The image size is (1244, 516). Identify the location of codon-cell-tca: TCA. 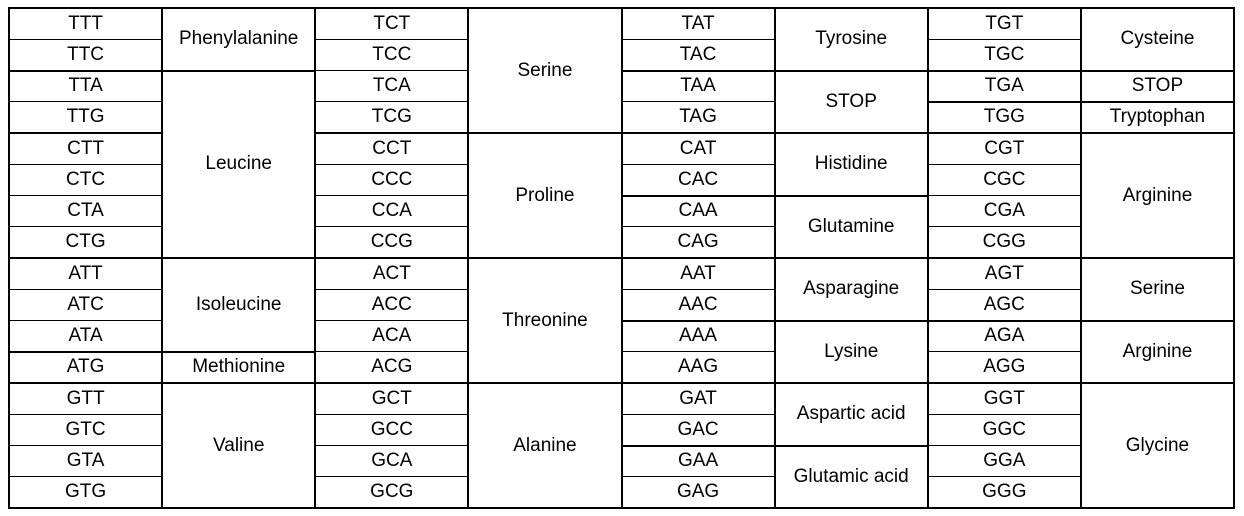
(392, 86).